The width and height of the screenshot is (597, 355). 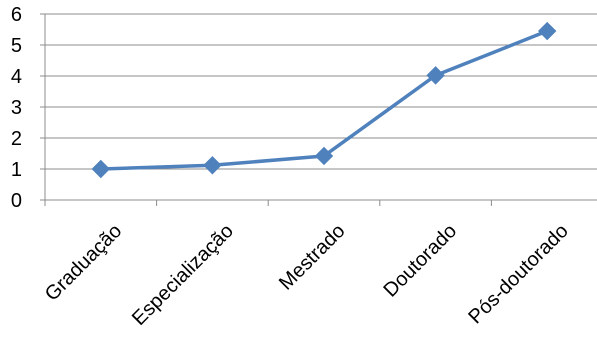 I want to click on y-tick-label: 1, so click(x=16, y=170).